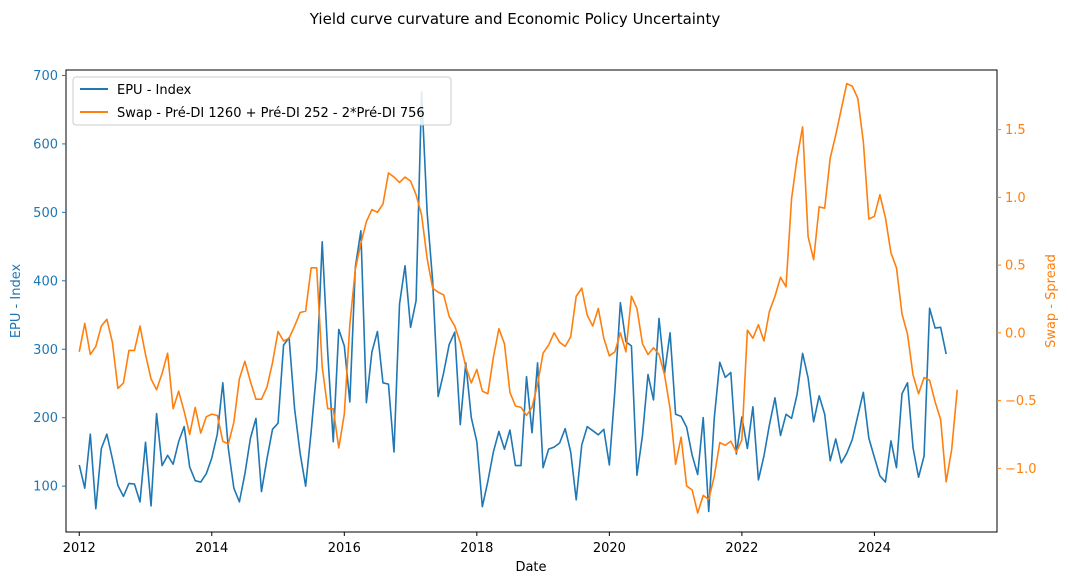 This screenshot has width=1068, height=585. I want to click on left-tick-label: 400, so click(45, 281).